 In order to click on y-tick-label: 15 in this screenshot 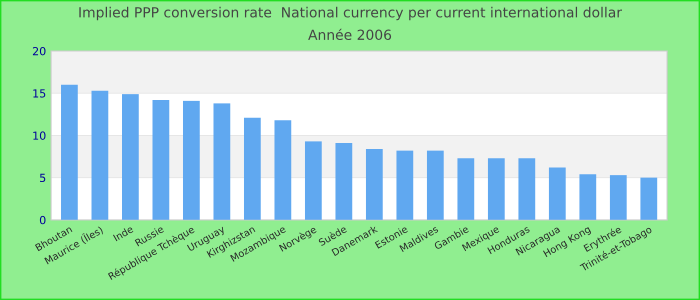, I will do `click(39, 93)`.